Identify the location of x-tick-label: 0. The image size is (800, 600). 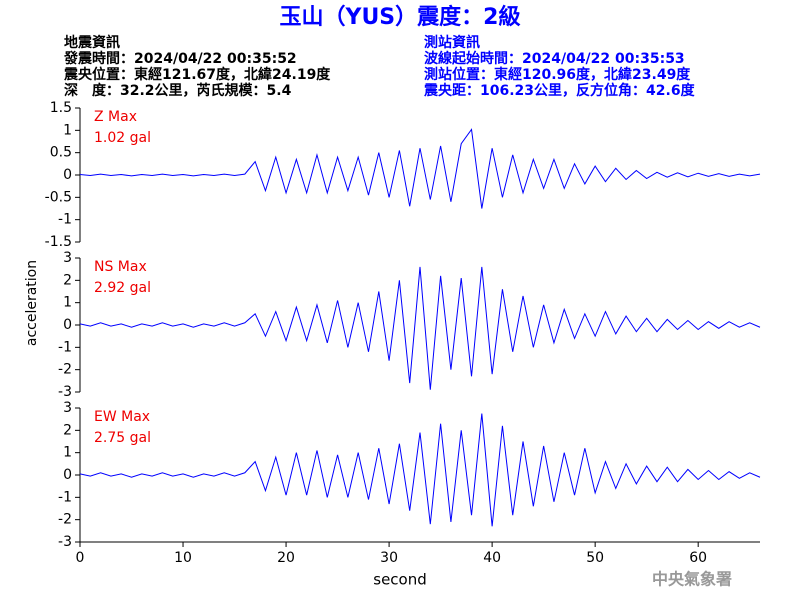
(80, 558).